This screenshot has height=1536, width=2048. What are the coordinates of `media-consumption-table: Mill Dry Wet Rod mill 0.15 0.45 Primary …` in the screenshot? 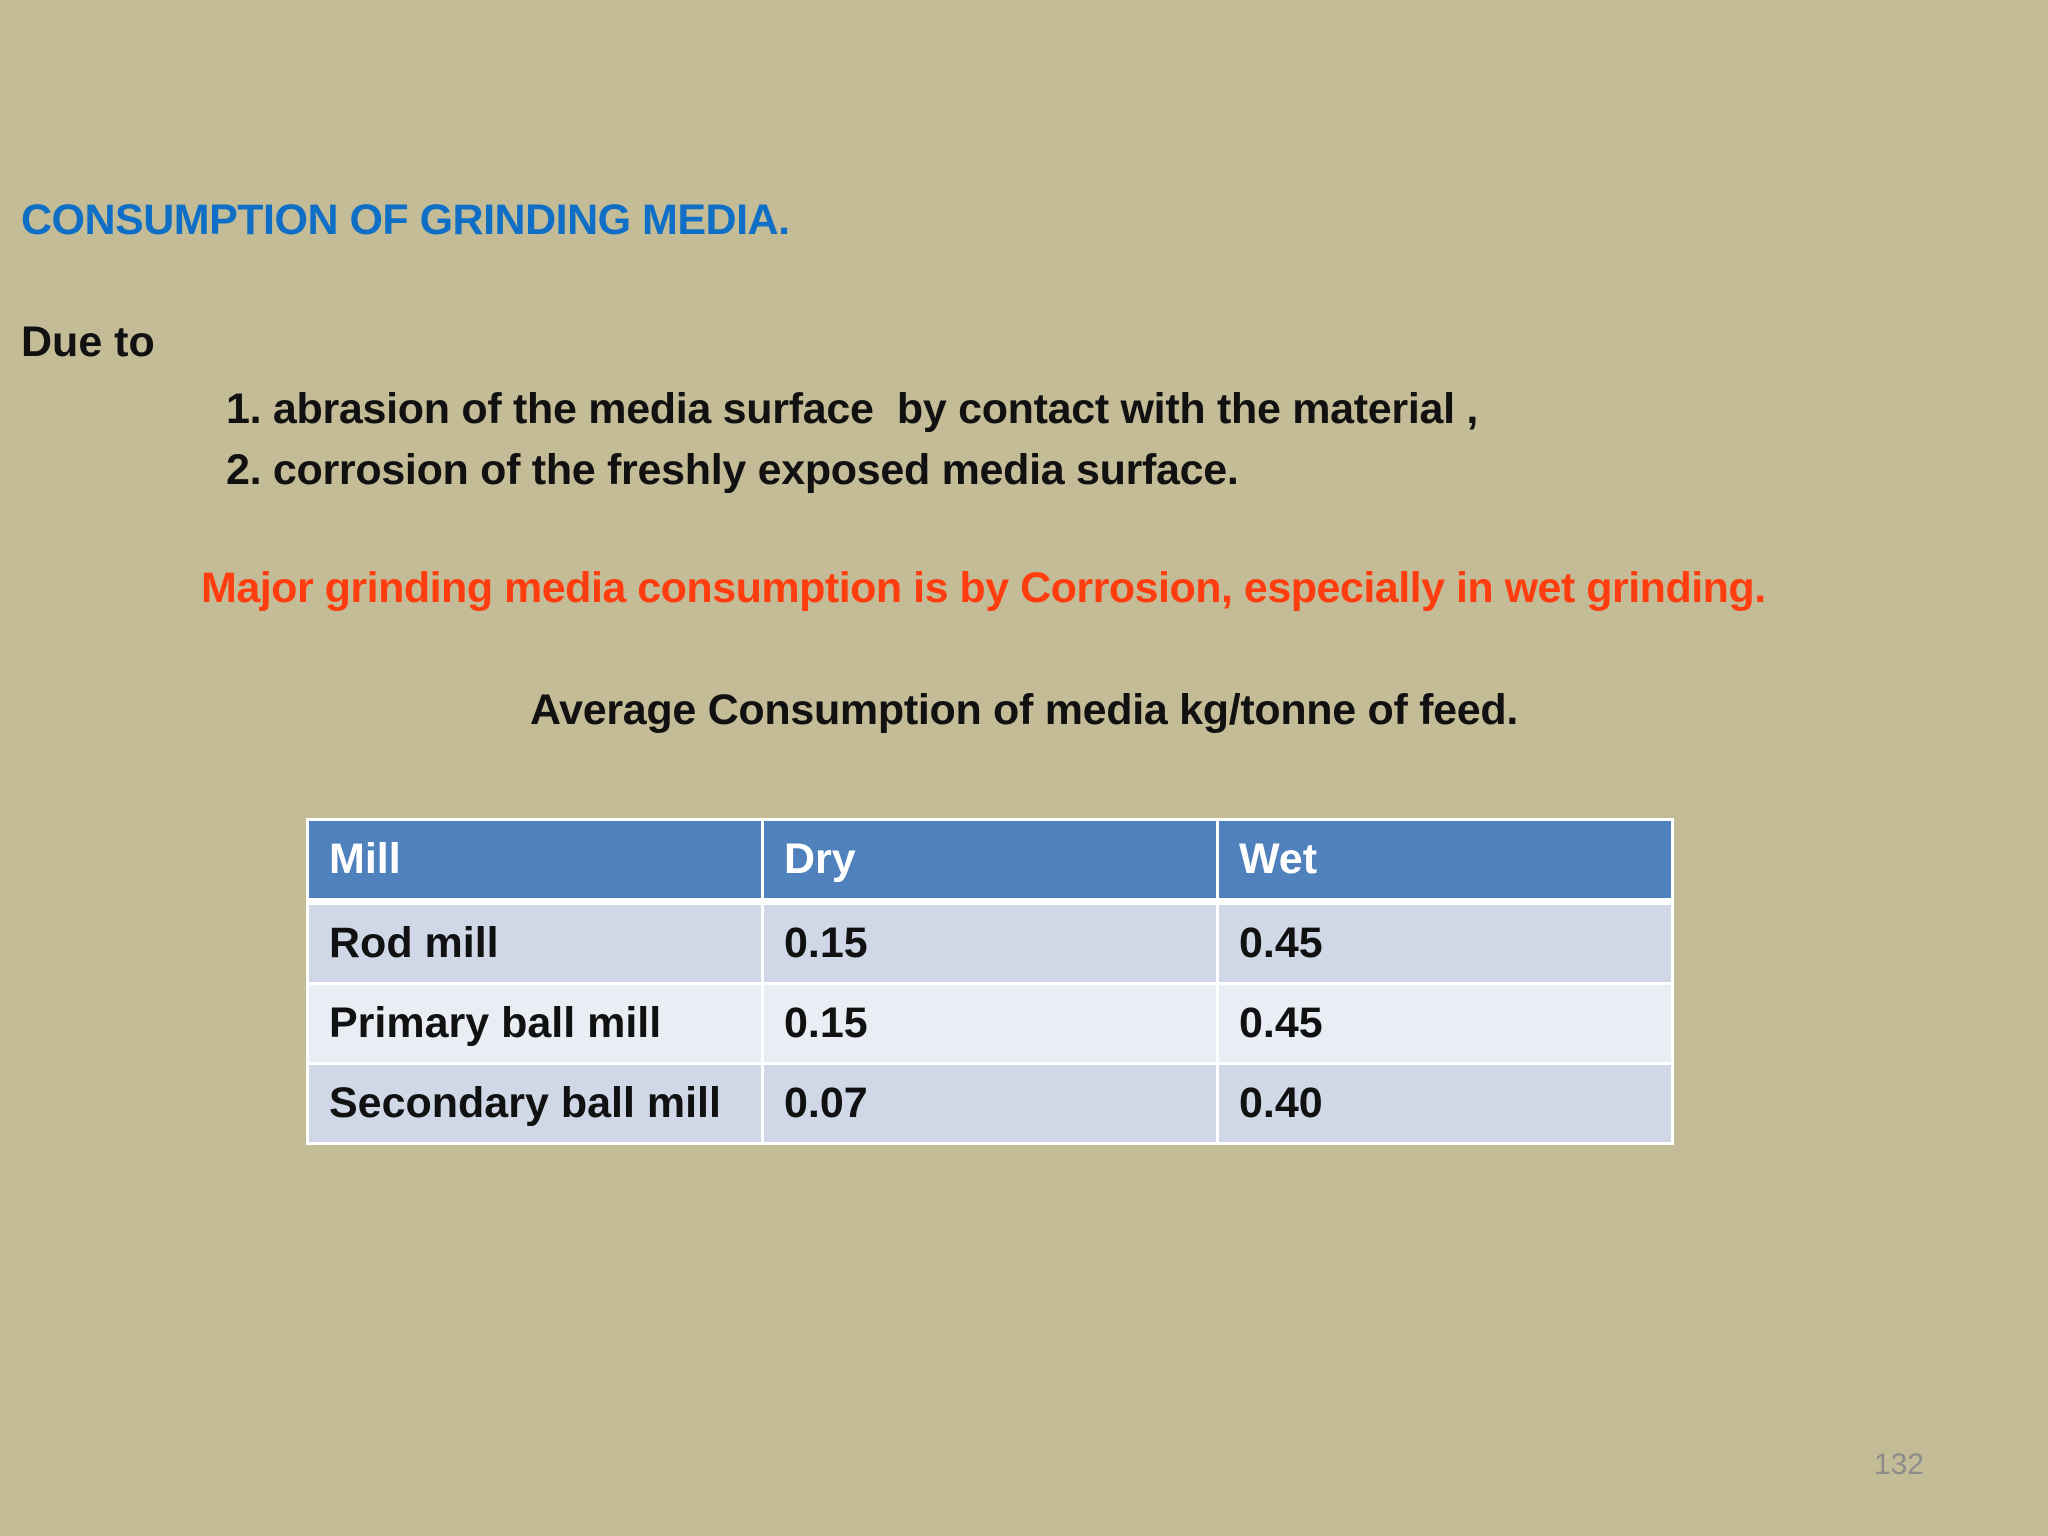 It's located at (990, 981).